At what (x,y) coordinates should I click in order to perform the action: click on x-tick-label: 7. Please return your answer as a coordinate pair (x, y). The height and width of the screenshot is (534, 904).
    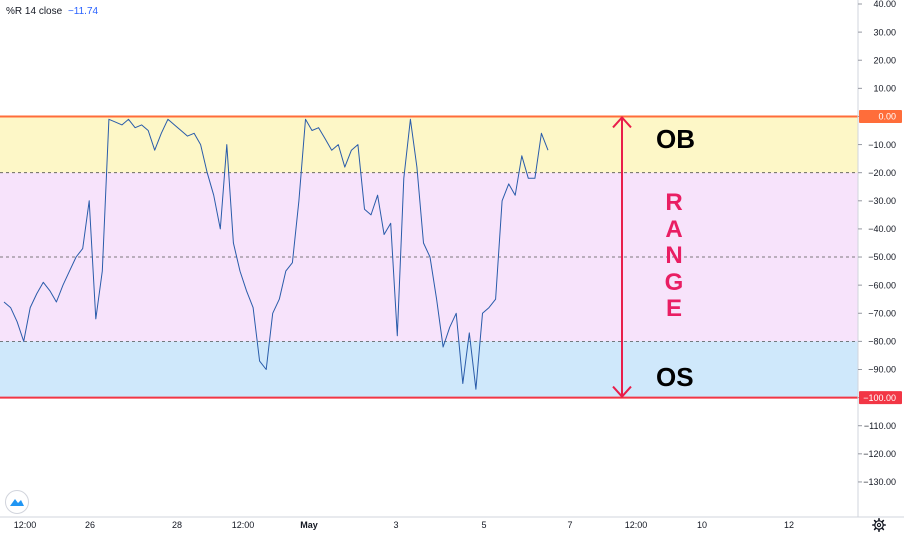
    Looking at the image, I should click on (569, 525).